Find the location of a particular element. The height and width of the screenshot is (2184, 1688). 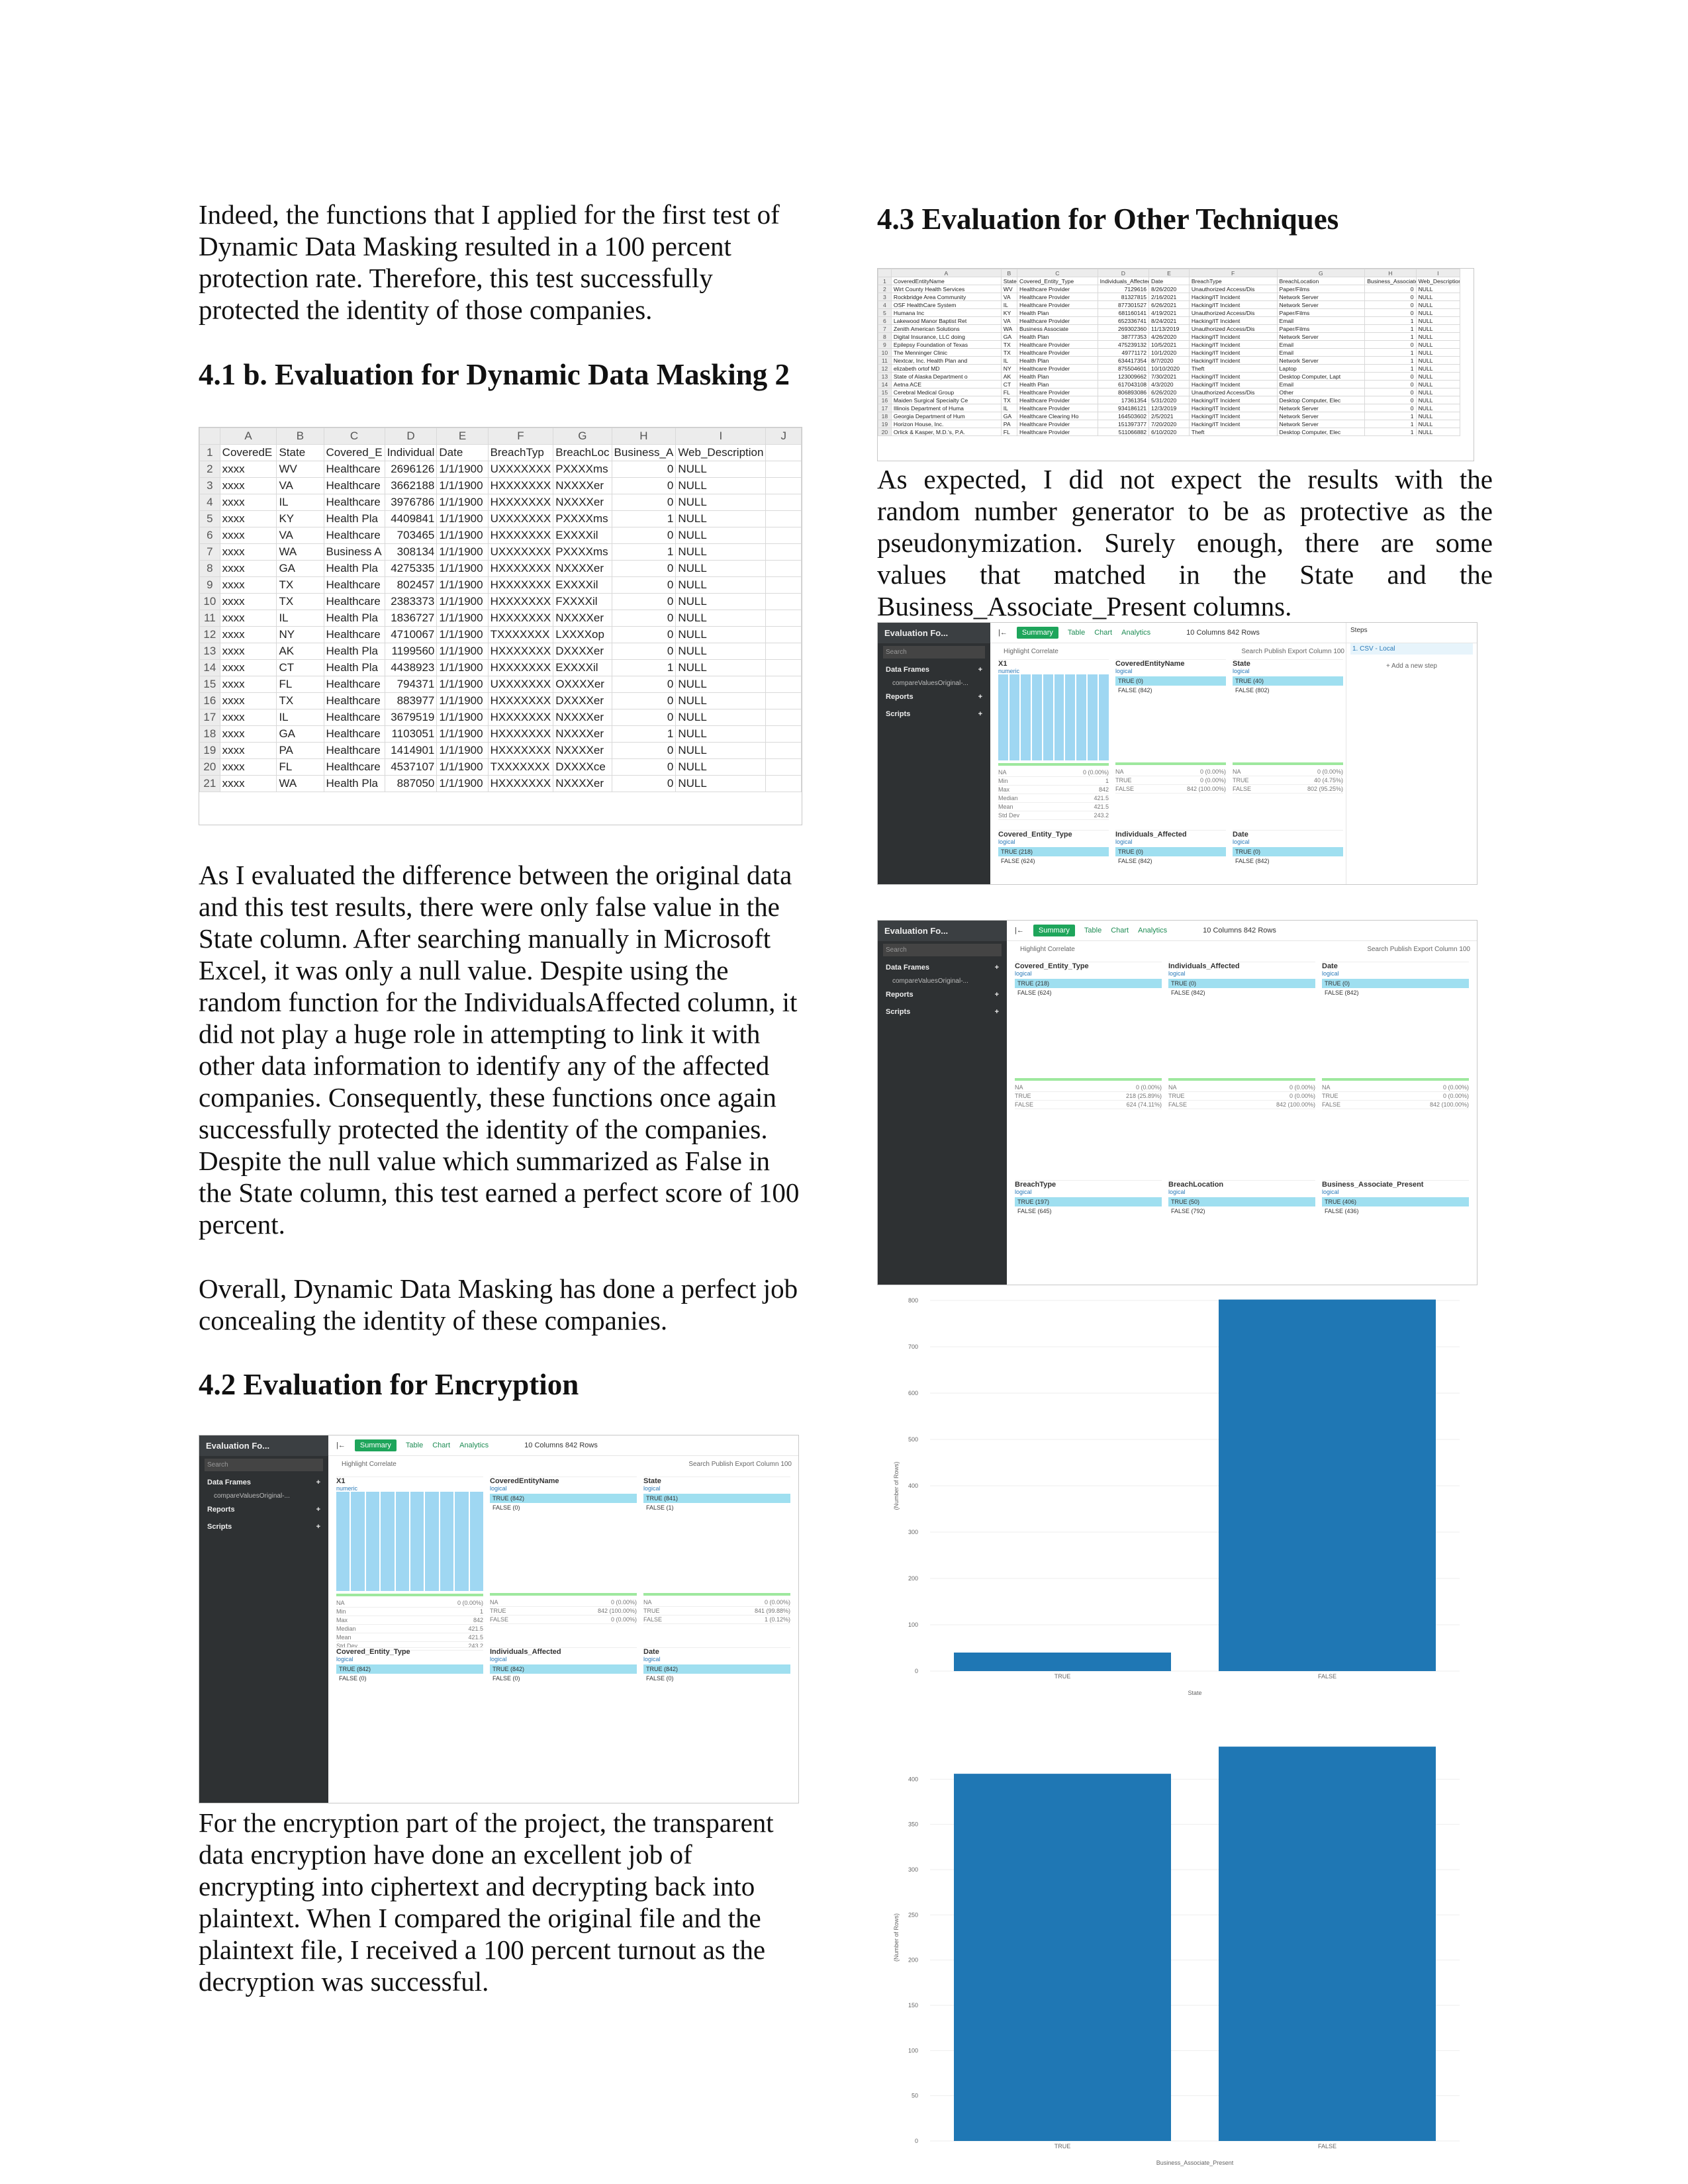

cell: 6/26/2021 is located at coordinates (1169, 304).